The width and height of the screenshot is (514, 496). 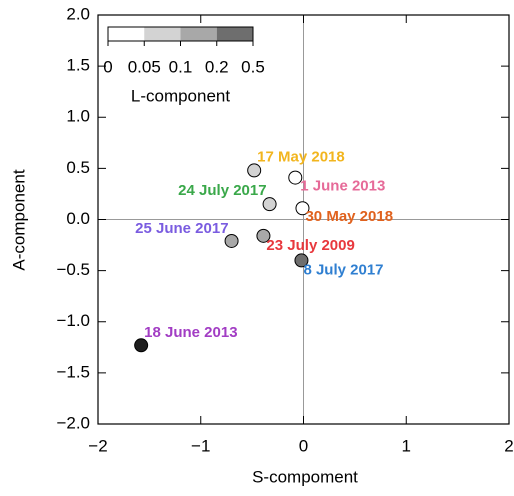 What do you see at coordinates (301, 156) in the screenshot?
I see `point-label: 17 May 2018` at bounding box center [301, 156].